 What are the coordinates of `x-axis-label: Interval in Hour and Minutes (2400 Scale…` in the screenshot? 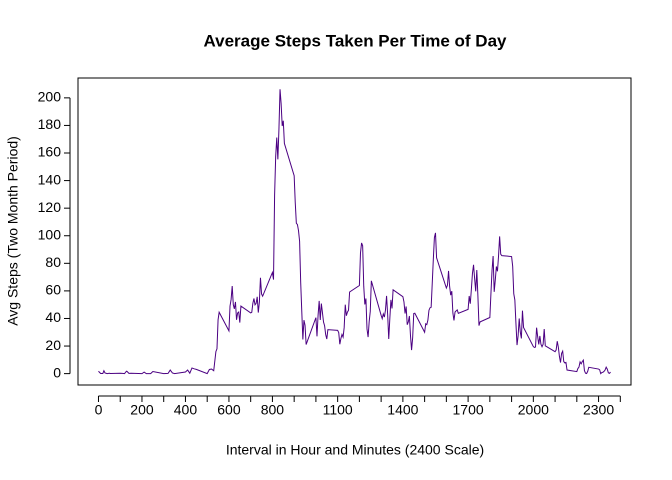 It's located at (355, 450).